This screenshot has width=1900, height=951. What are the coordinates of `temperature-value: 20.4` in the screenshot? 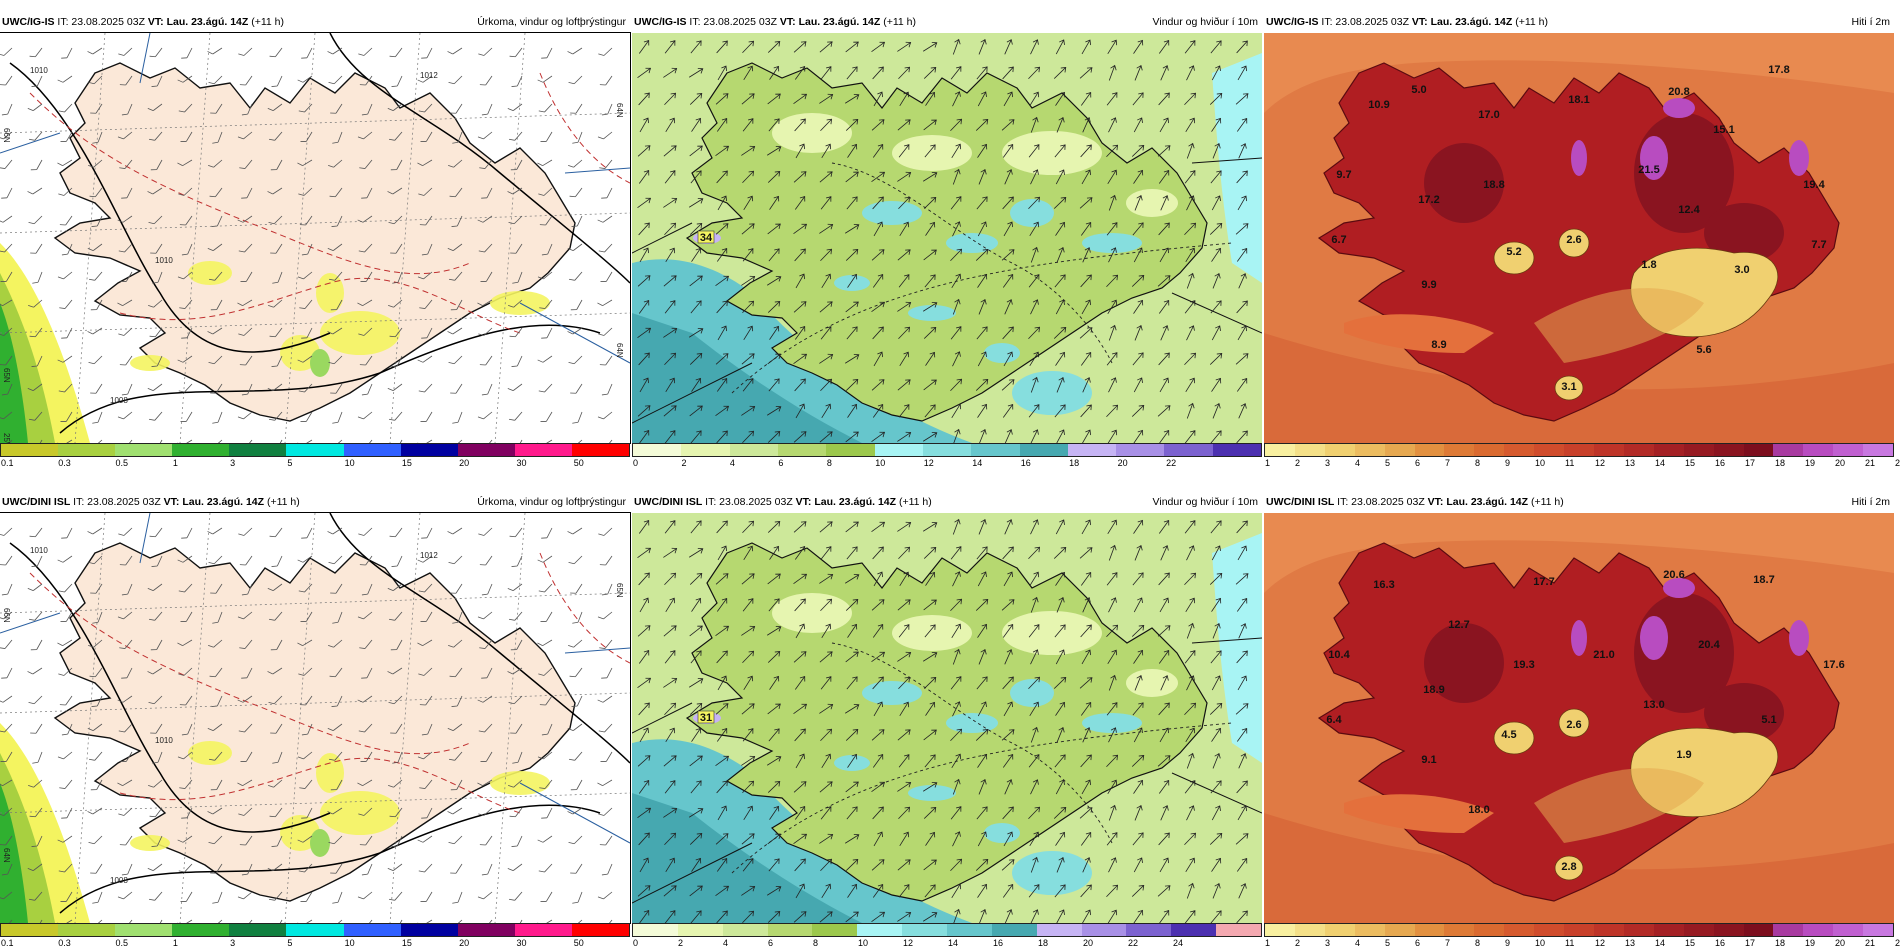 It's located at (1709, 645).